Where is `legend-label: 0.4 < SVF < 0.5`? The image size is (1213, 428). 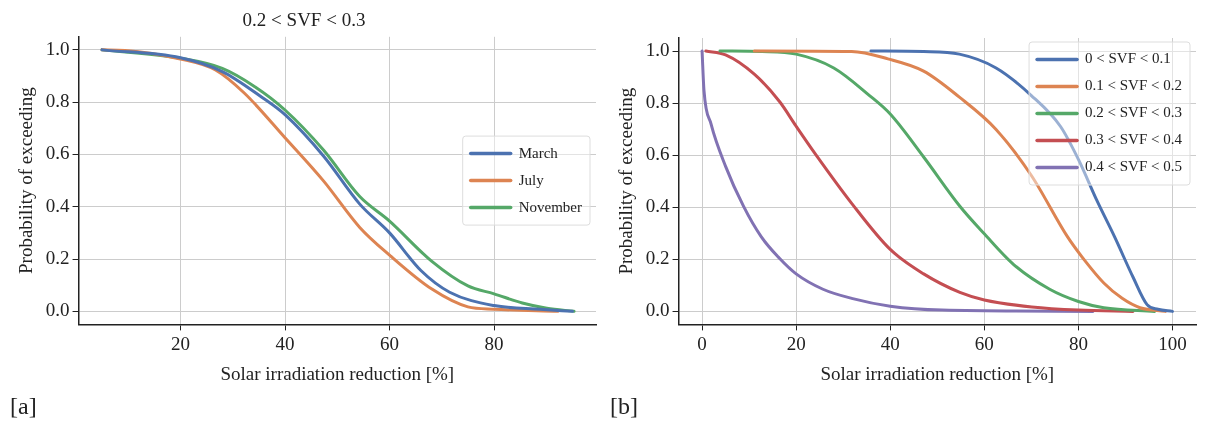
legend-label: 0.4 < SVF < 0.5 is located at coordinates (1133, 166).